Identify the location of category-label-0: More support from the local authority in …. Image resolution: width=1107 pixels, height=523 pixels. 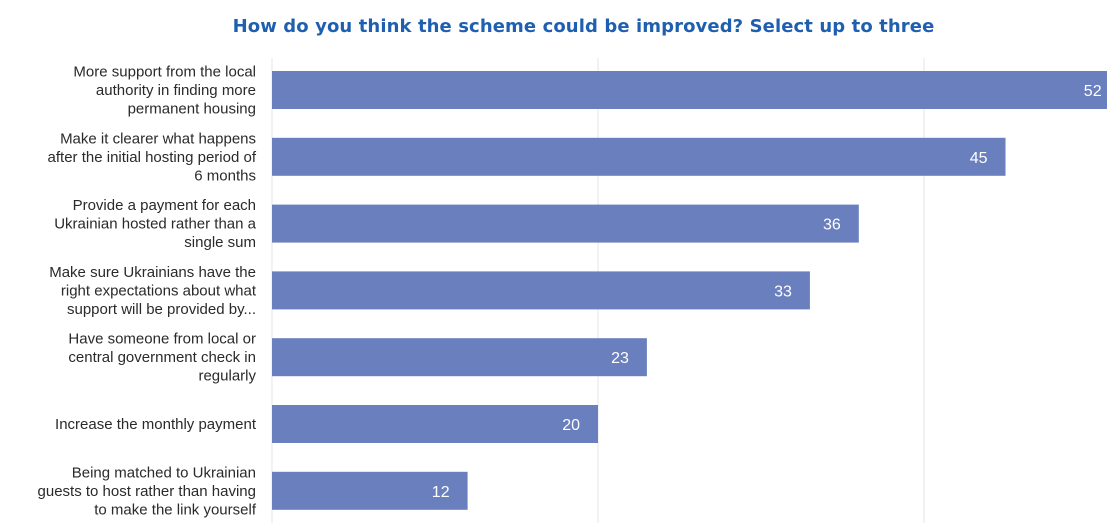
(164, 91).